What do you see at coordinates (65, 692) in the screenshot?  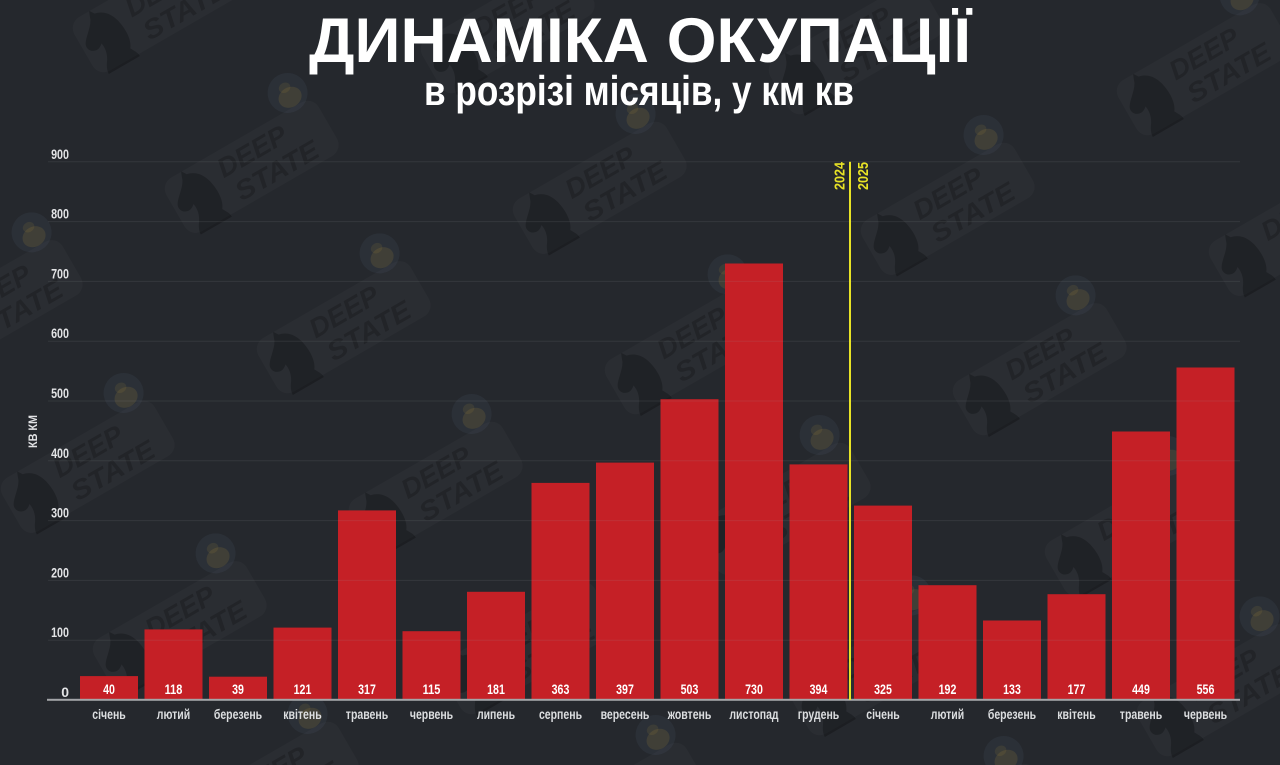 I see `svg-text: 0` at bounding box center [65, 692].